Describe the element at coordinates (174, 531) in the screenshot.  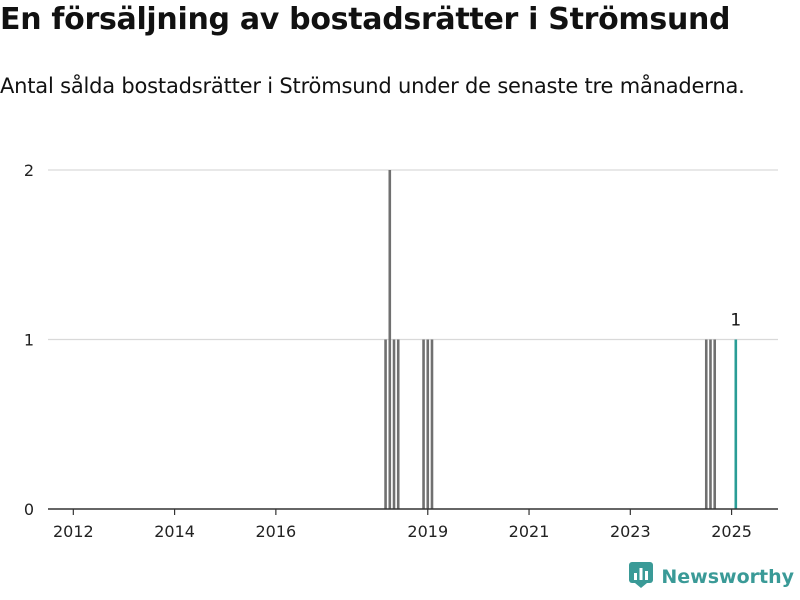
I see `x-tick-label: 2014` at that location.